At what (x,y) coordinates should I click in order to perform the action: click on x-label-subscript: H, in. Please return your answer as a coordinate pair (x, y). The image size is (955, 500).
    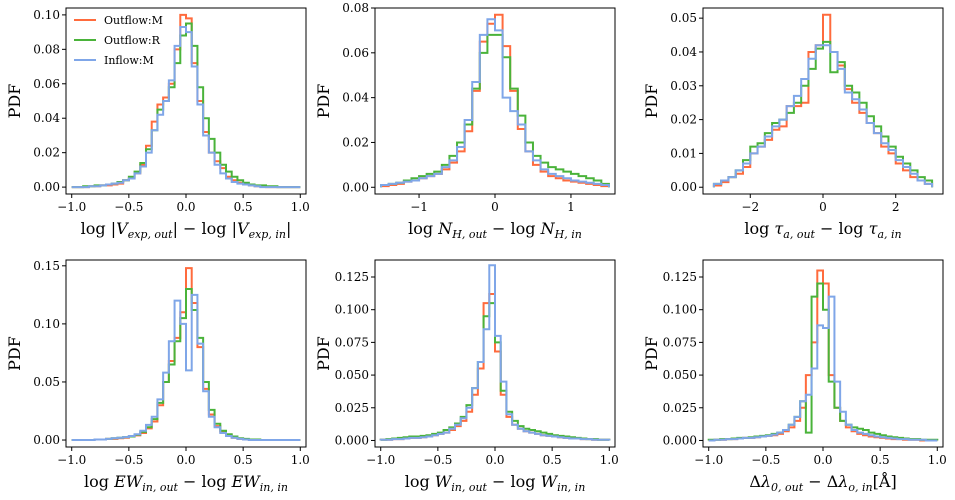
    Looking at the image, I should click on (568, 234).